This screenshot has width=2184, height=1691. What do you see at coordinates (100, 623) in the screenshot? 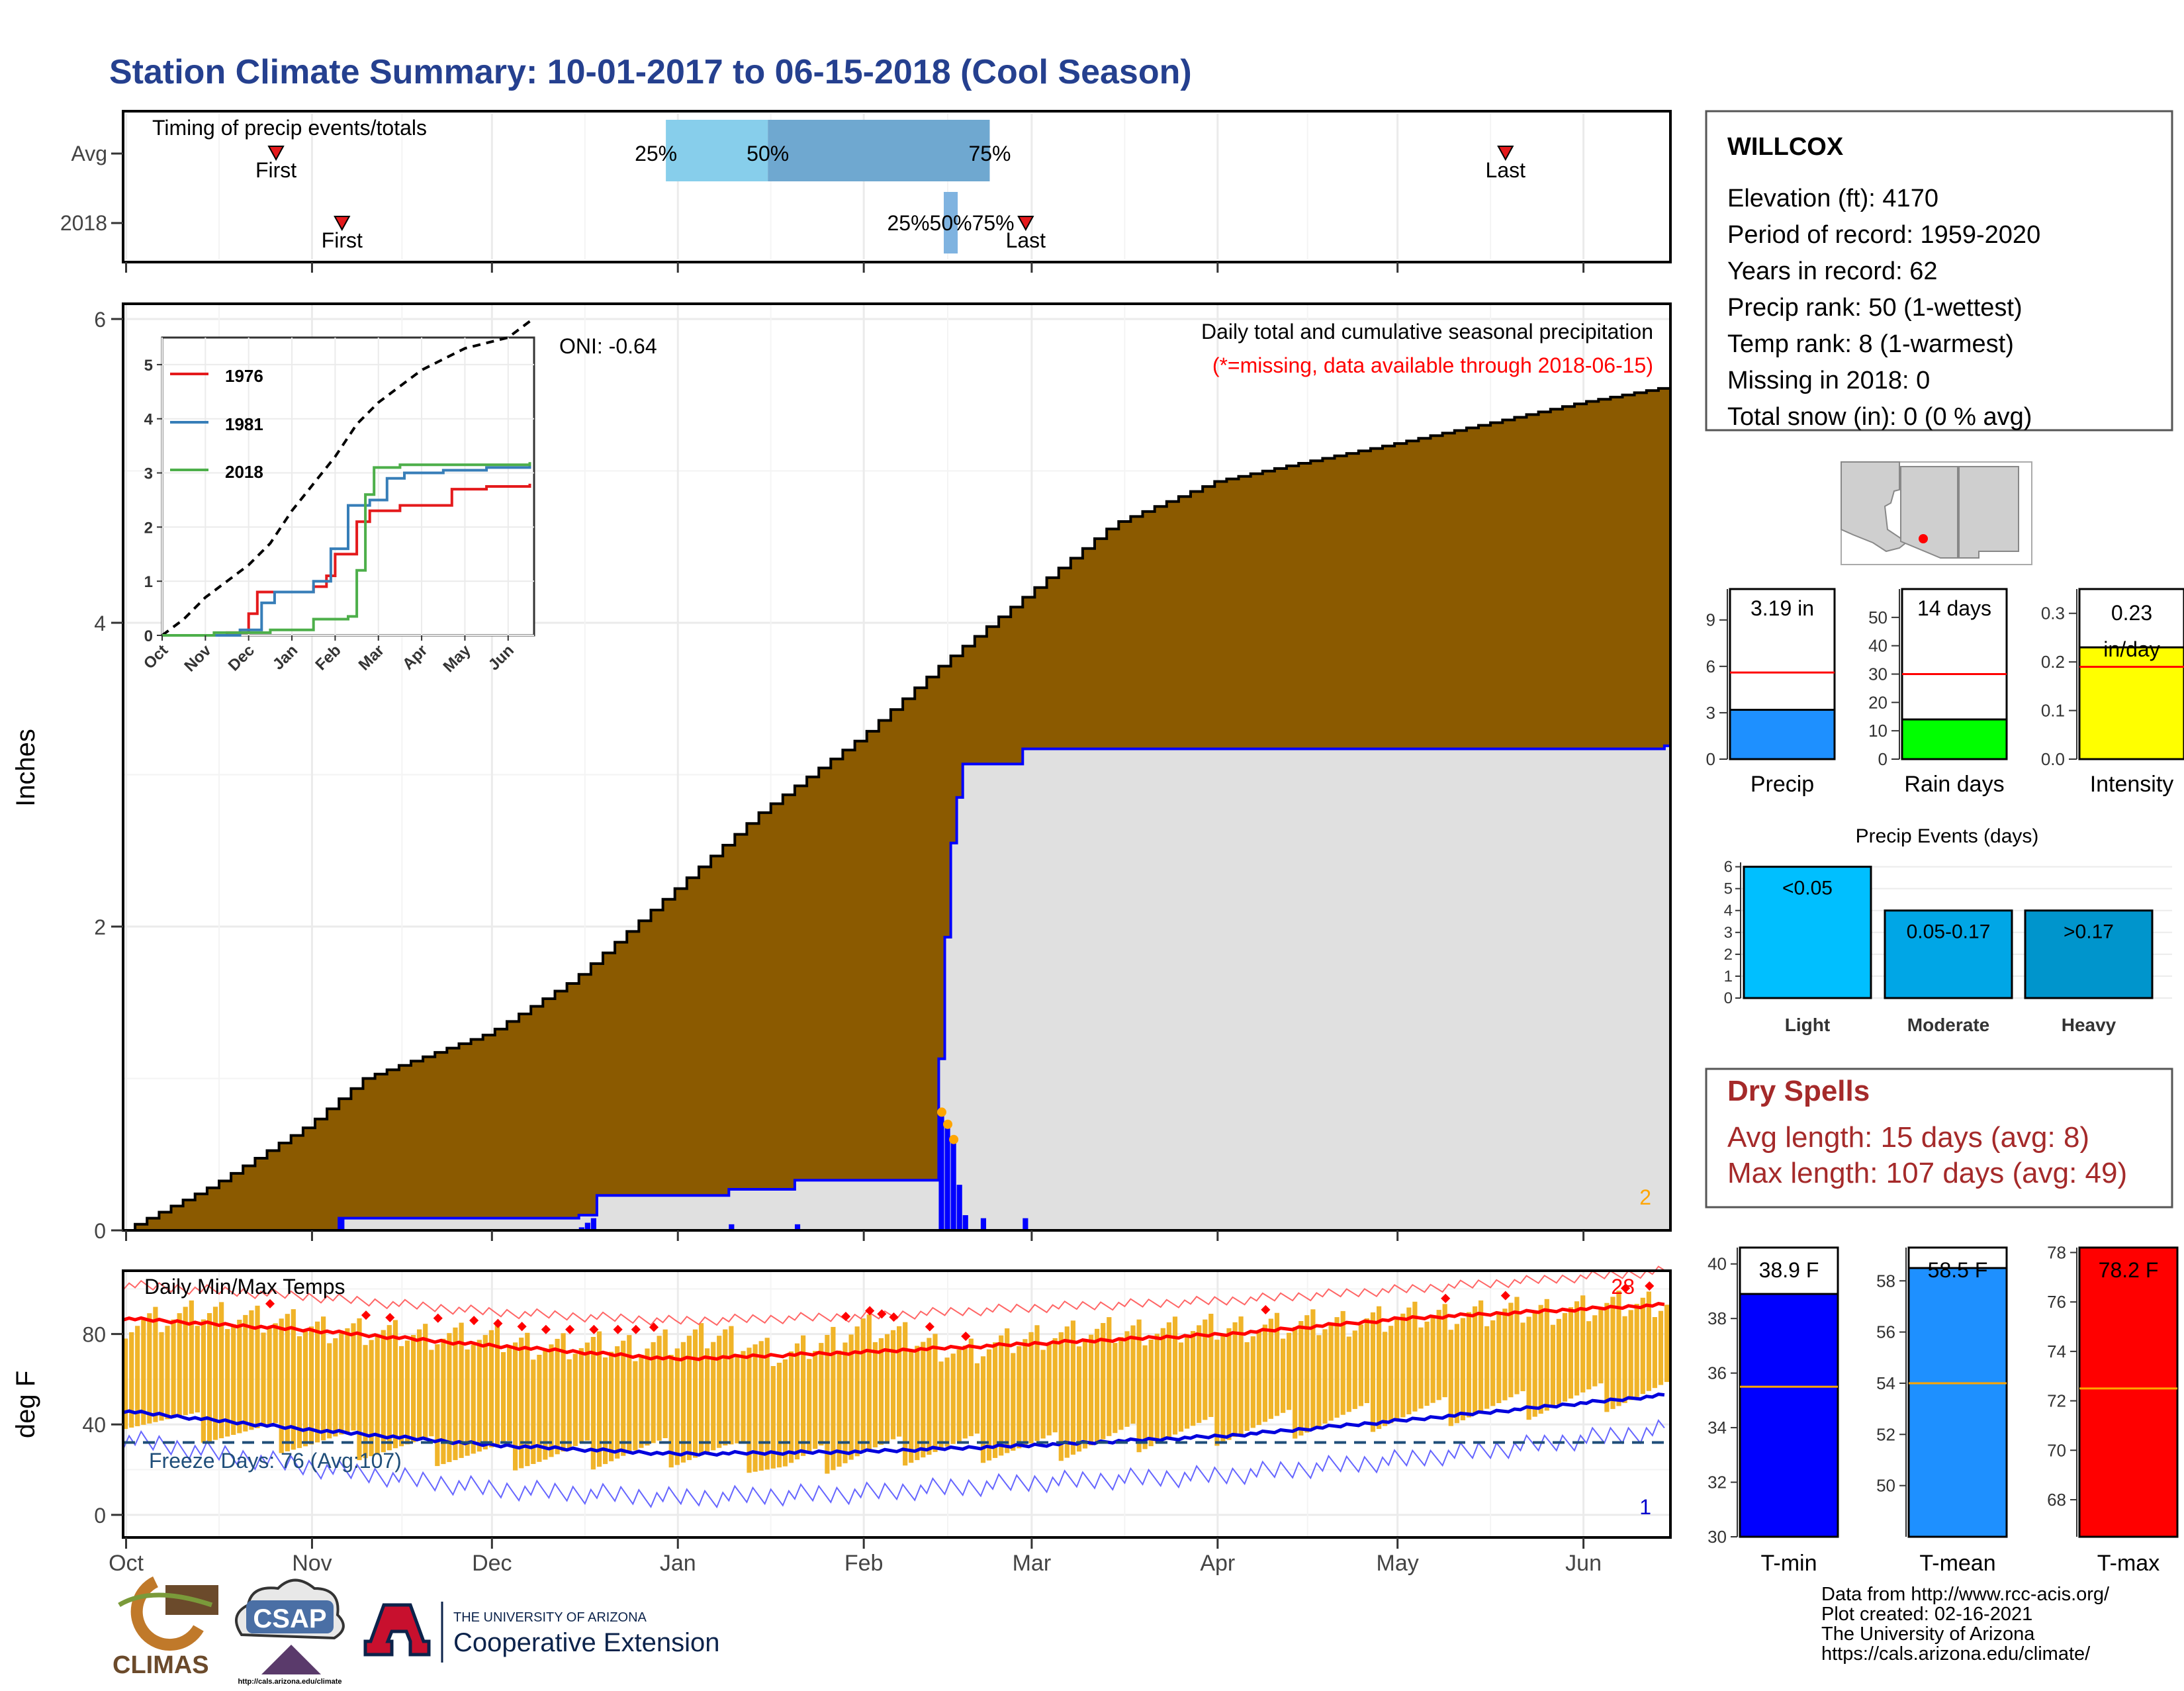
I see `main-y-tick-label: 4` at bounding box center [100, 623].